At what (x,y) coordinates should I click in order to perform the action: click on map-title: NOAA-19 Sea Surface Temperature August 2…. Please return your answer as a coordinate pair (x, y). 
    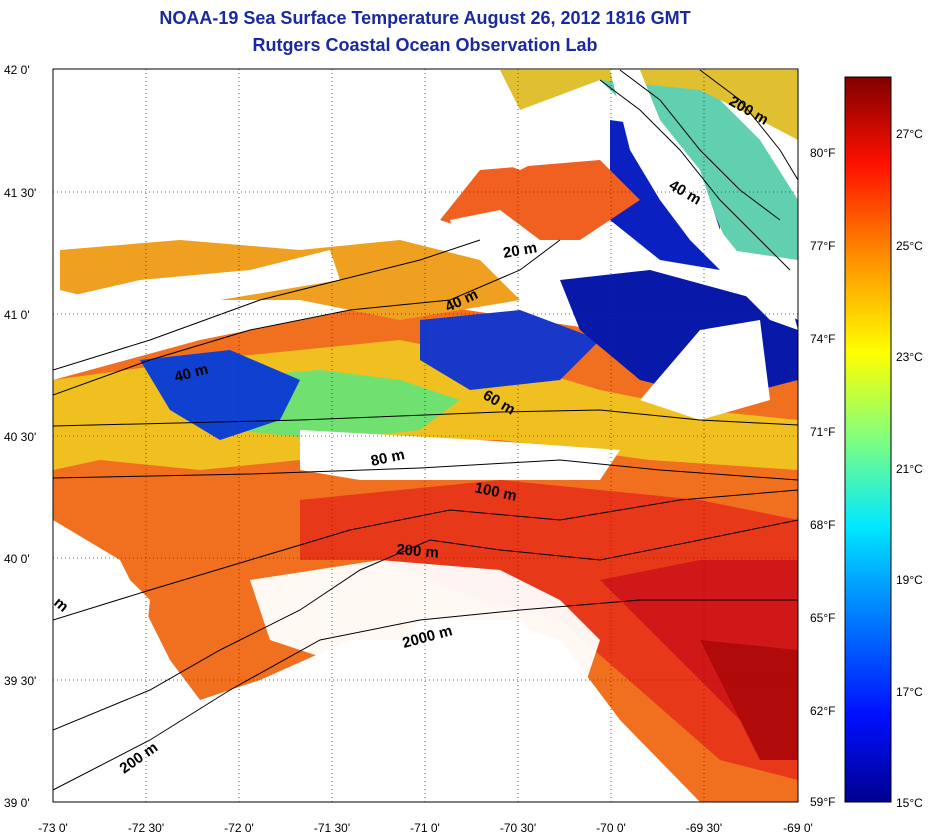
    Looking at the image, I should click on (425, 18).